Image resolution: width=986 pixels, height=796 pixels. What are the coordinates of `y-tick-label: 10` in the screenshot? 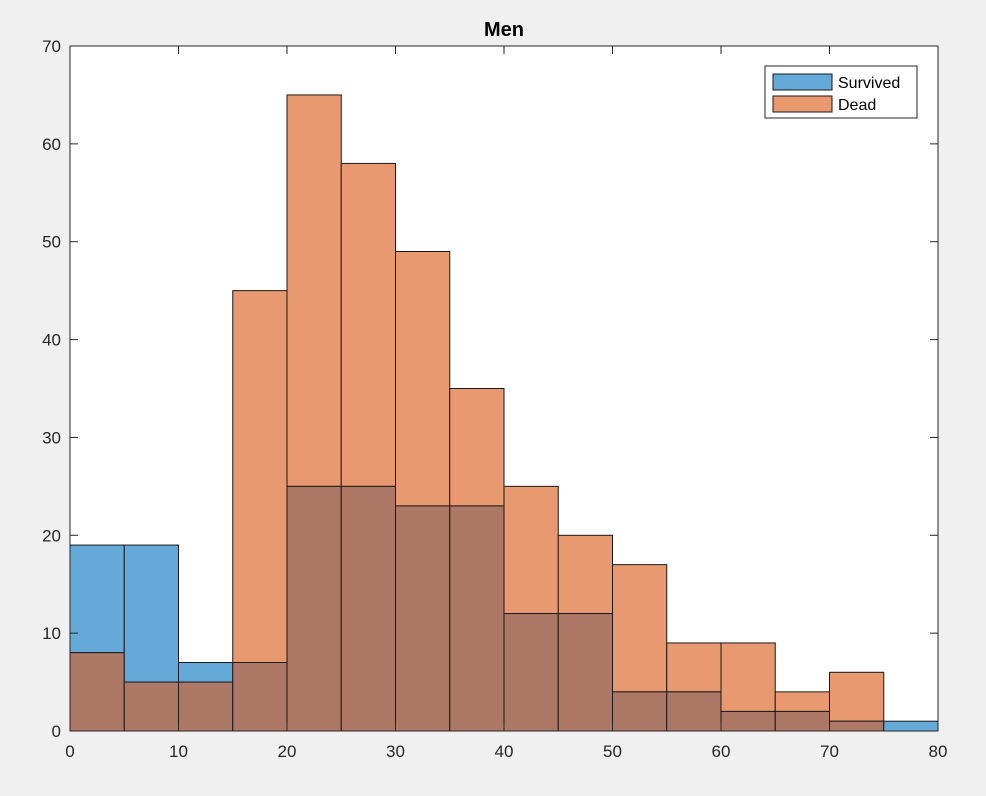 It's located at (51, 633).